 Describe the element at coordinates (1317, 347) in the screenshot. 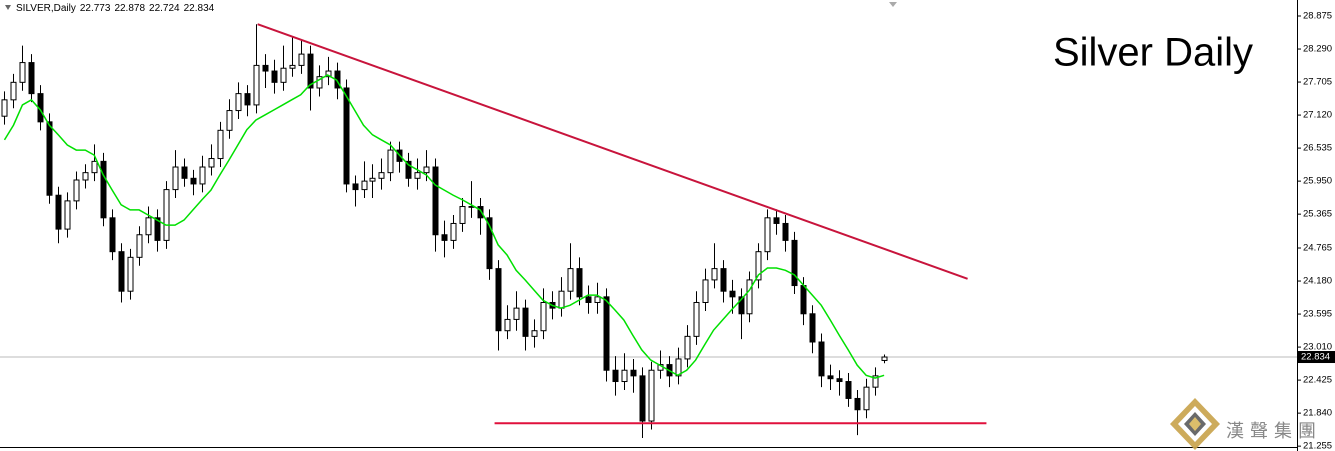

I see `y-tick-label: 23.010` at that location.